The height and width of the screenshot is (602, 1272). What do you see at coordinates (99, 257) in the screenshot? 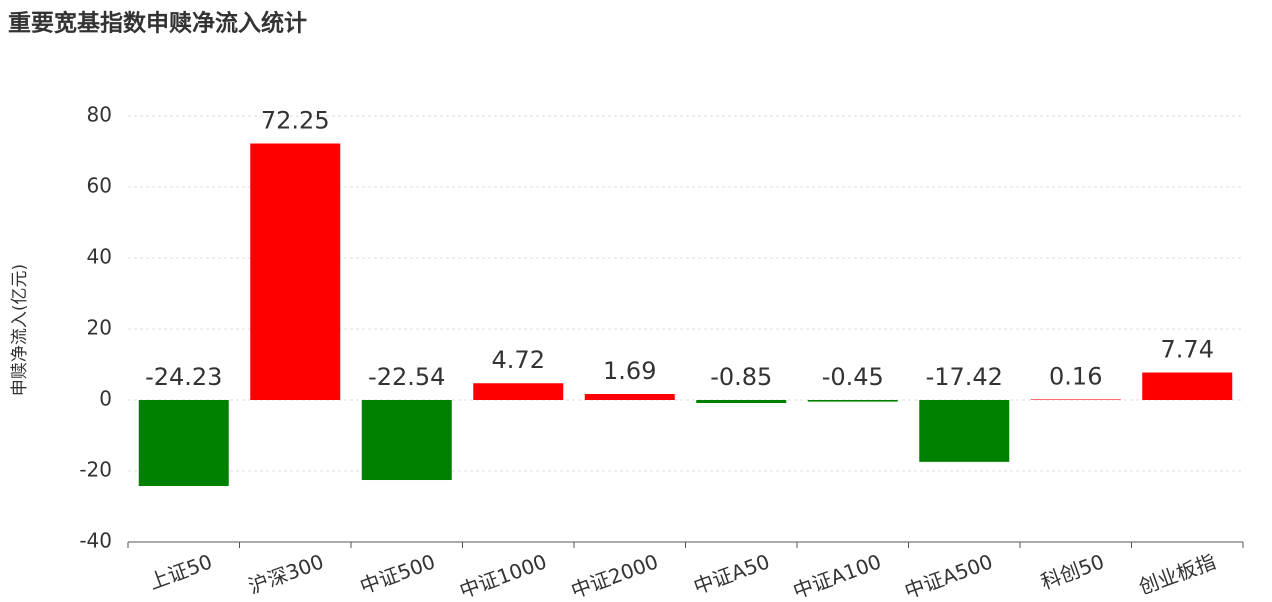
I see `y-tick-label: 40` at bounding box center [99, 257].